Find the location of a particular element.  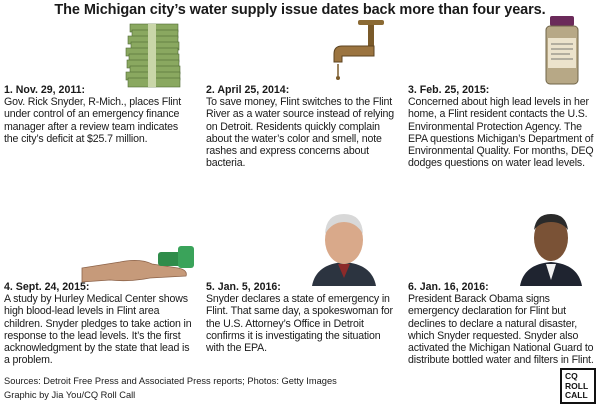

barack-obama-portrait-photo is located at coordinates (551, 250).